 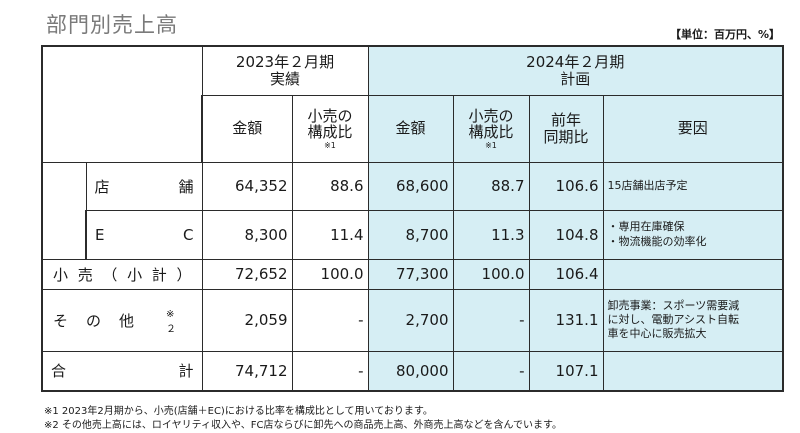 What do you see at coordinates (122, 320) in the screenshot?
I see `row-label-other: そ の 他 ※ ２` at bounding box center [122, 320].